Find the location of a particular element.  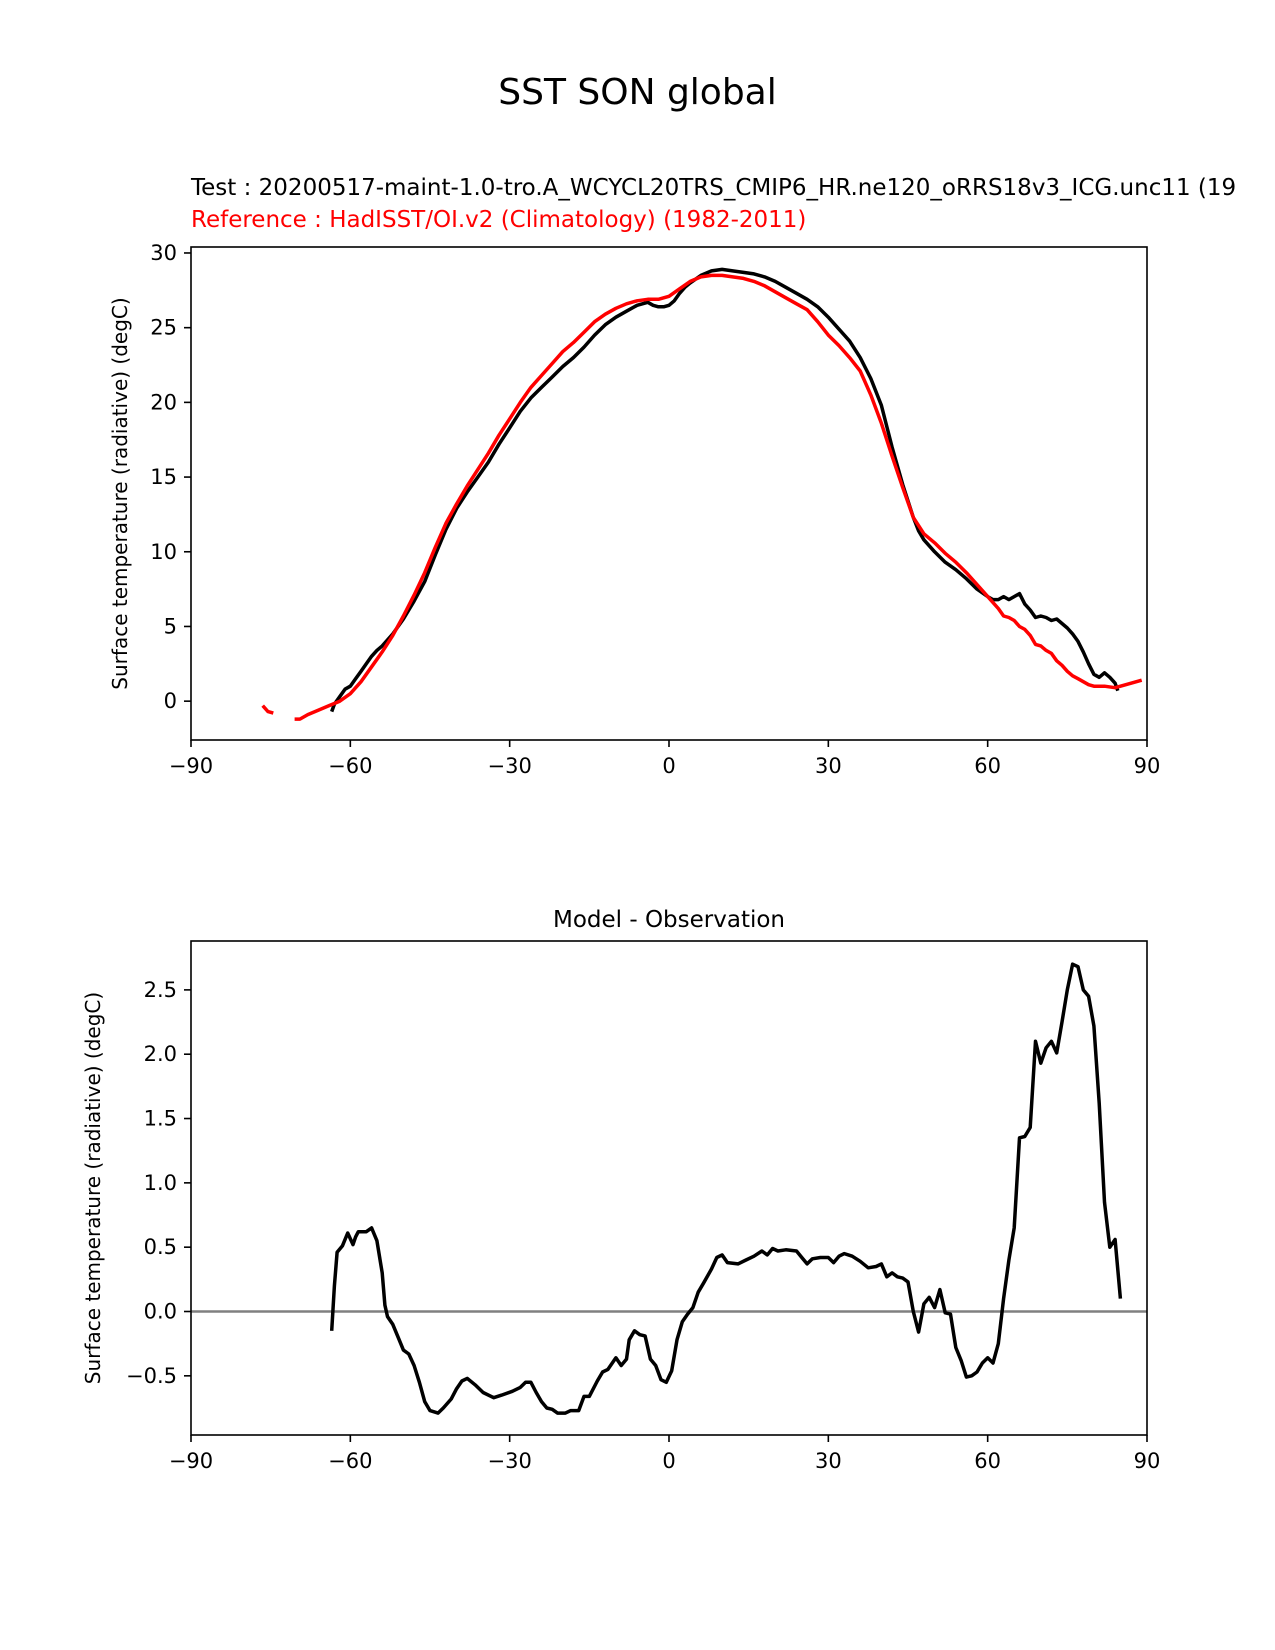

y-tick-label: 1.5 is located at coordinates (160, 1119).